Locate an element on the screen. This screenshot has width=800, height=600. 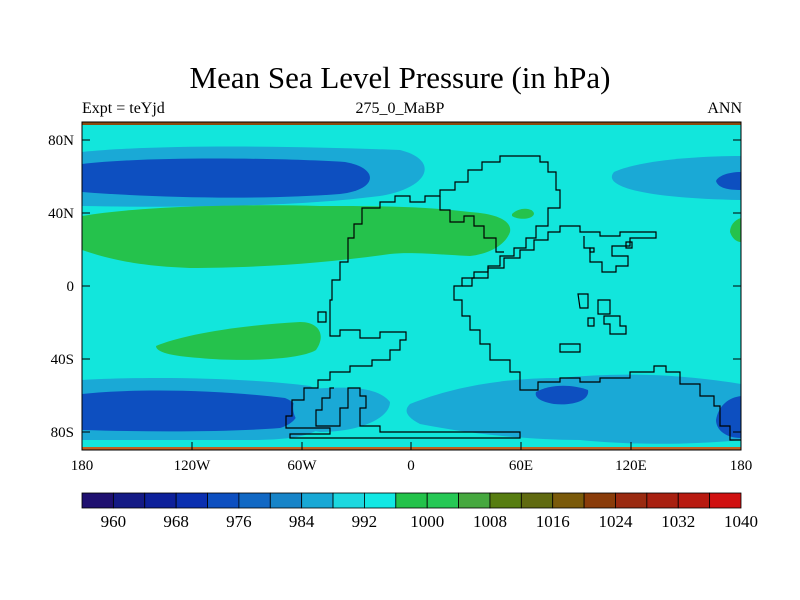
contour-north-low-east-outer is located at coordinates (676, 178).